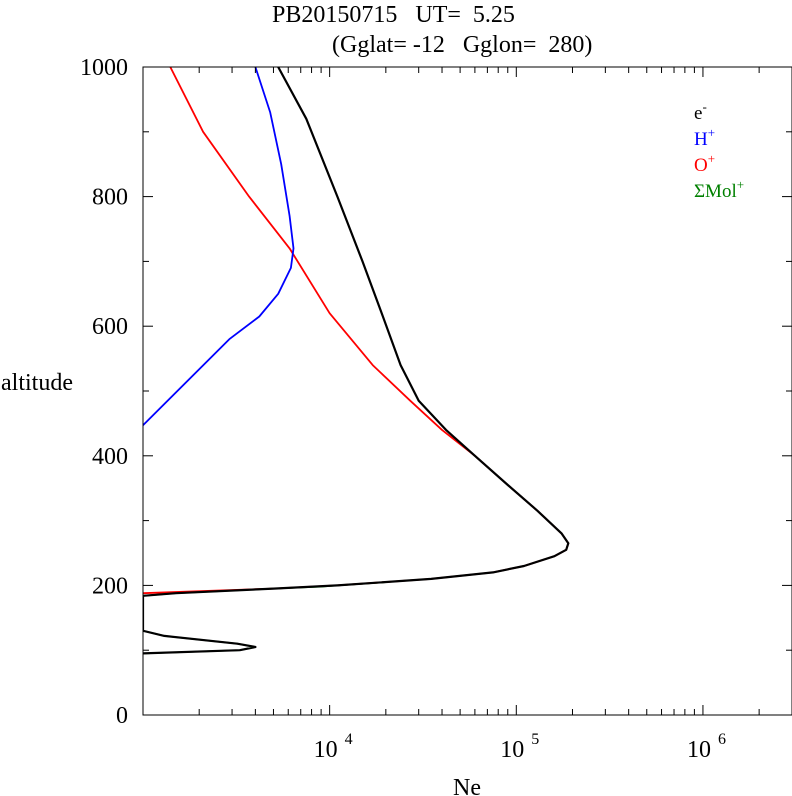 The width and height of the screenshot is (792, 796). I want to click on title-line-2: (Gglat= -12 Gglon= 280), so click(462, 45).